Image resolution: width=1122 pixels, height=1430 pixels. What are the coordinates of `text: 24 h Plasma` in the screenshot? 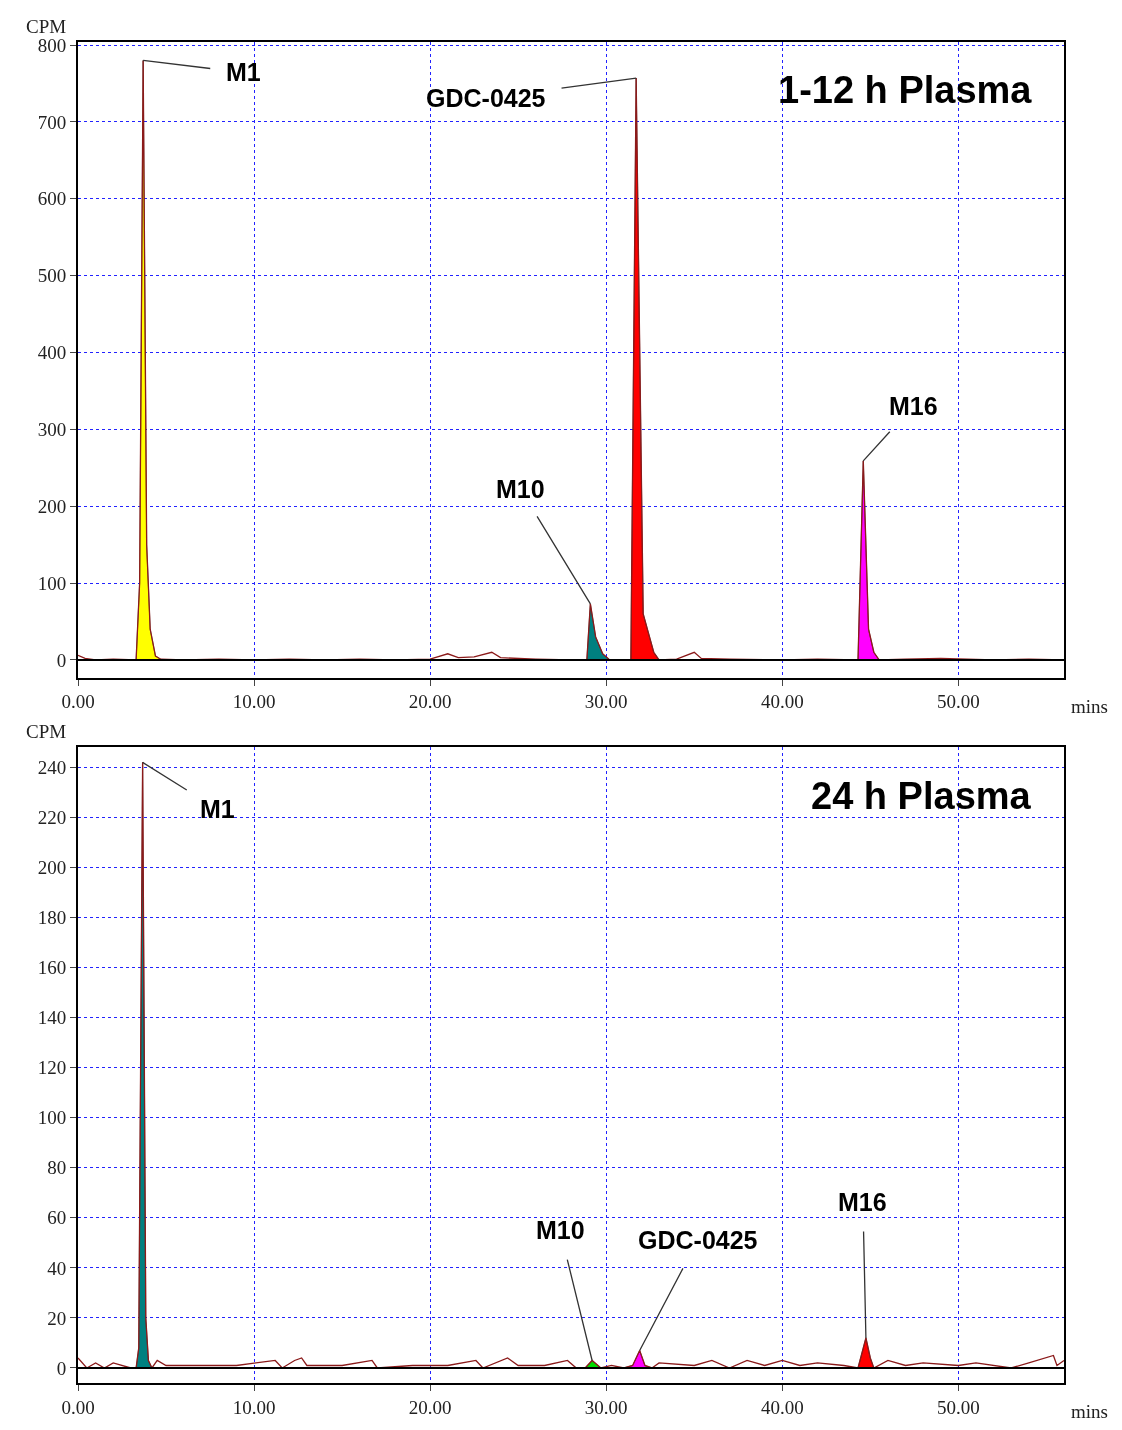 It's located at (921, 796).